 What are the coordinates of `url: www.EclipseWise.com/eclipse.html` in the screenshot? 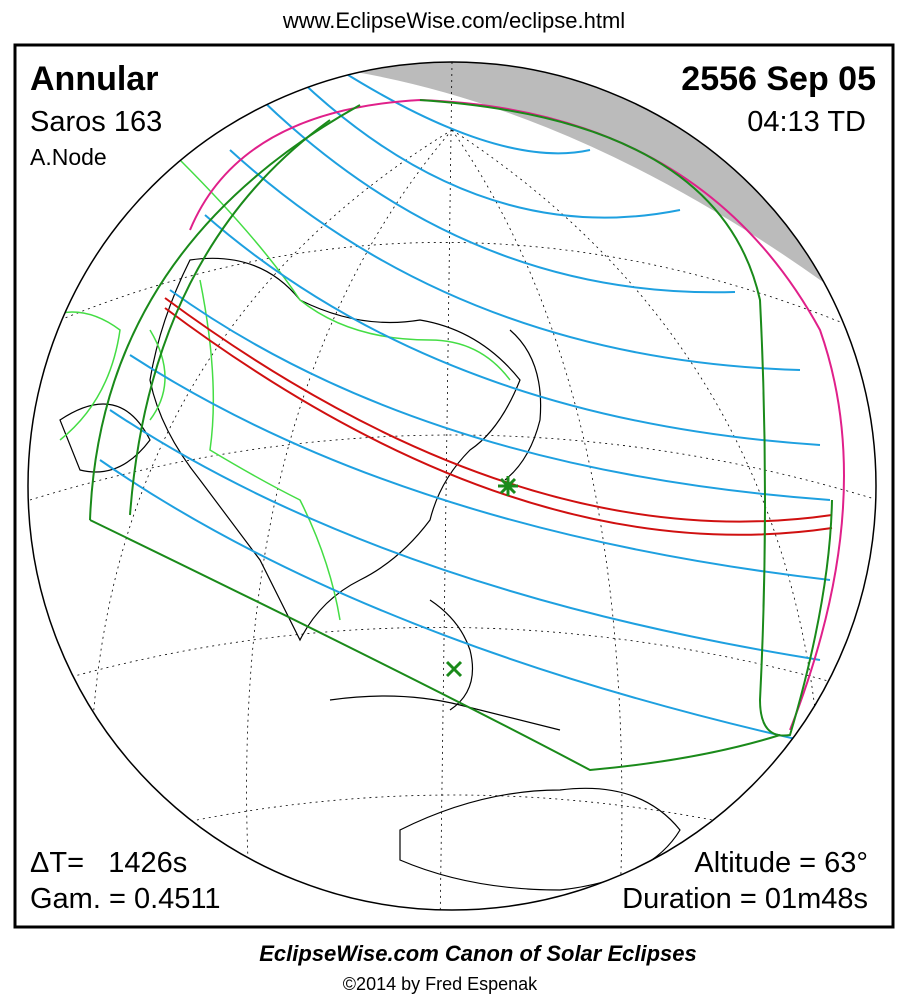 It's located at (453, 20).